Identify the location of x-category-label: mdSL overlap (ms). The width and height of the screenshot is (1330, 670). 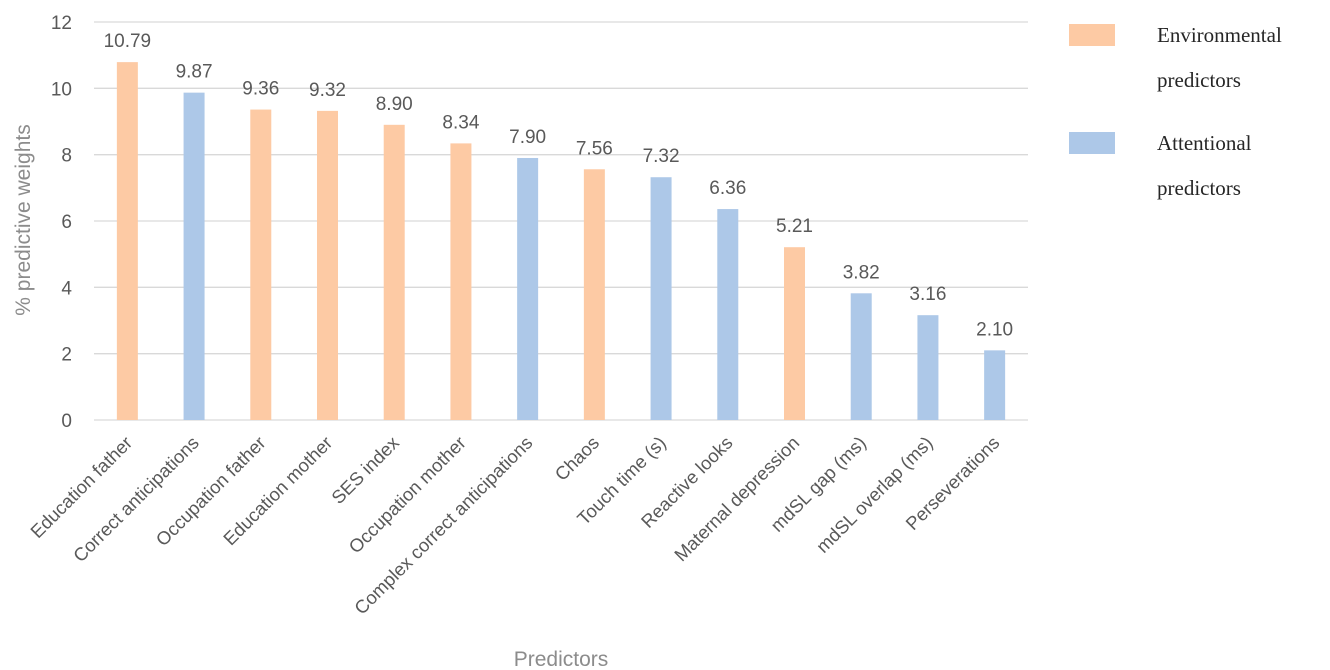
(874, 494).